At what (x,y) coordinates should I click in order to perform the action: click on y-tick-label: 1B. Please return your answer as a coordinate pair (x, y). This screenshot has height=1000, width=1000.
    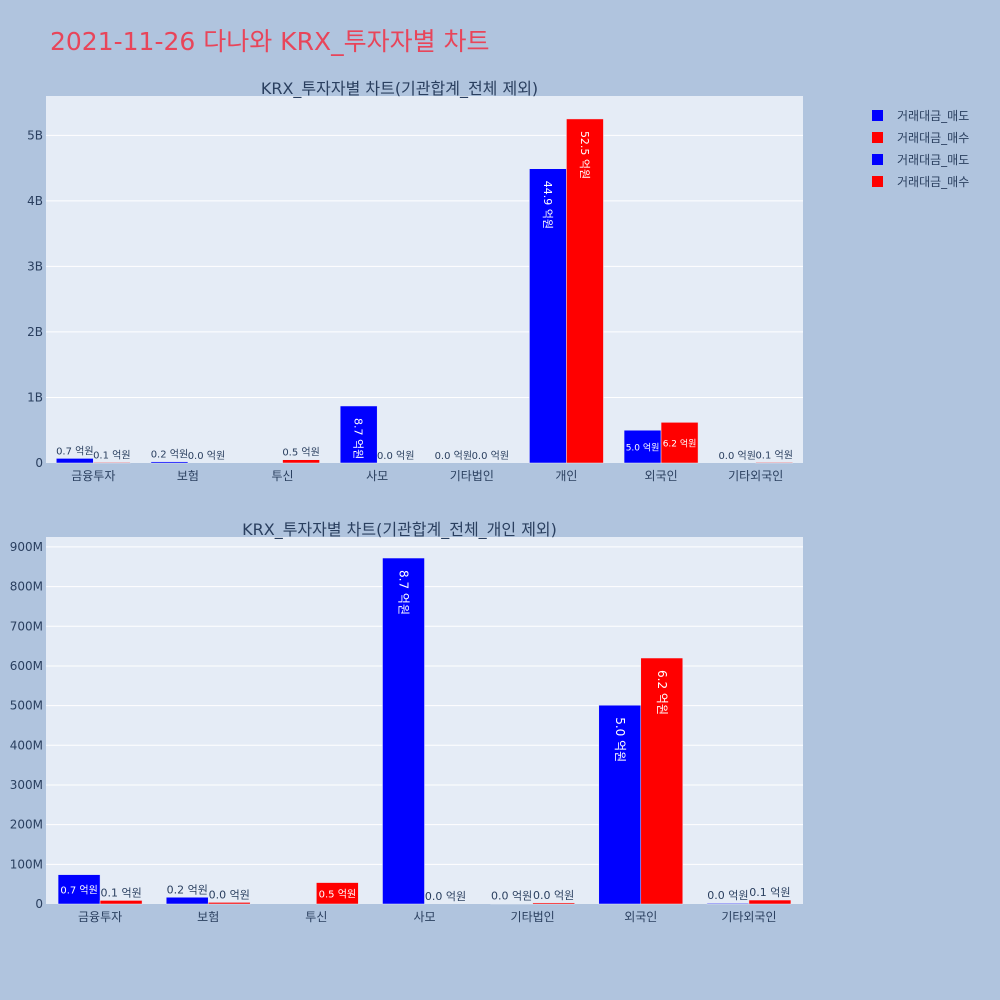
    Looking at the image, I should click on (35, 397).